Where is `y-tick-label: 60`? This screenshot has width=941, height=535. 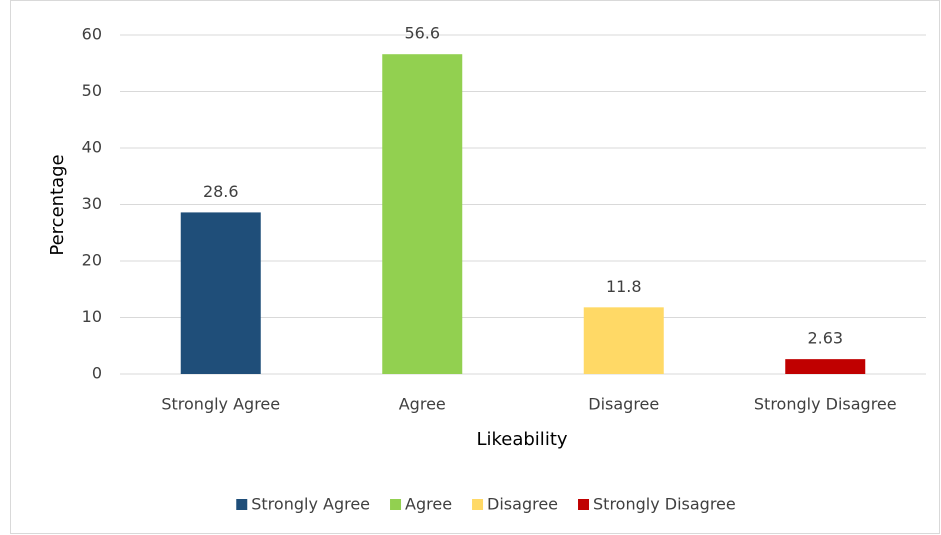
y-tick-label: 60 is located at coordinates (92, 34).